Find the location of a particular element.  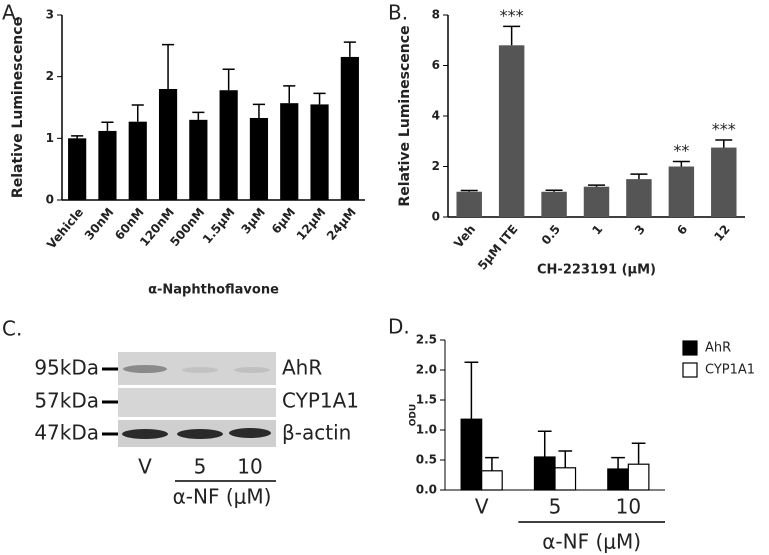

y-tick-label: 0.5 is located at coordinates (426, 460).